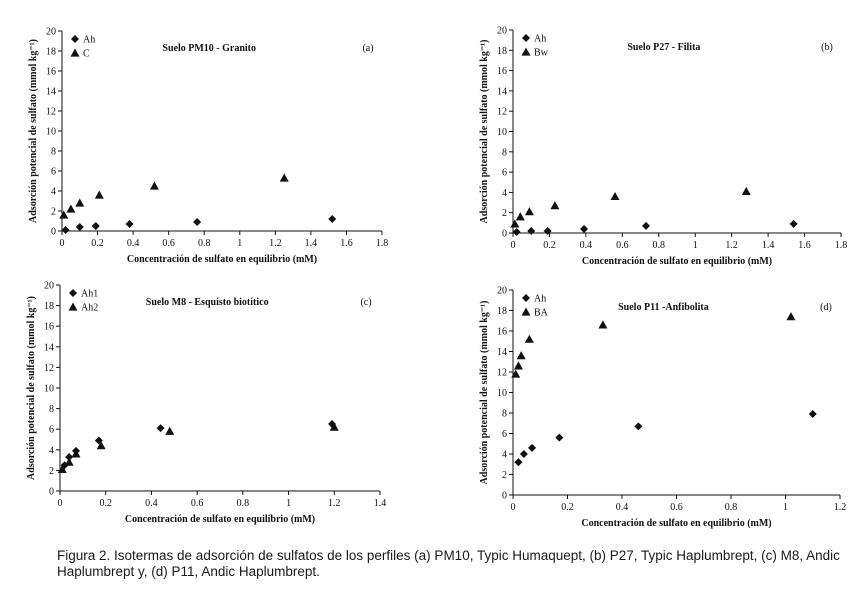  Describe the element at coordinates (207, 302) in the screenshot. I see `chart-title: Suelo M8 - Esquisto biotítico` at that location.